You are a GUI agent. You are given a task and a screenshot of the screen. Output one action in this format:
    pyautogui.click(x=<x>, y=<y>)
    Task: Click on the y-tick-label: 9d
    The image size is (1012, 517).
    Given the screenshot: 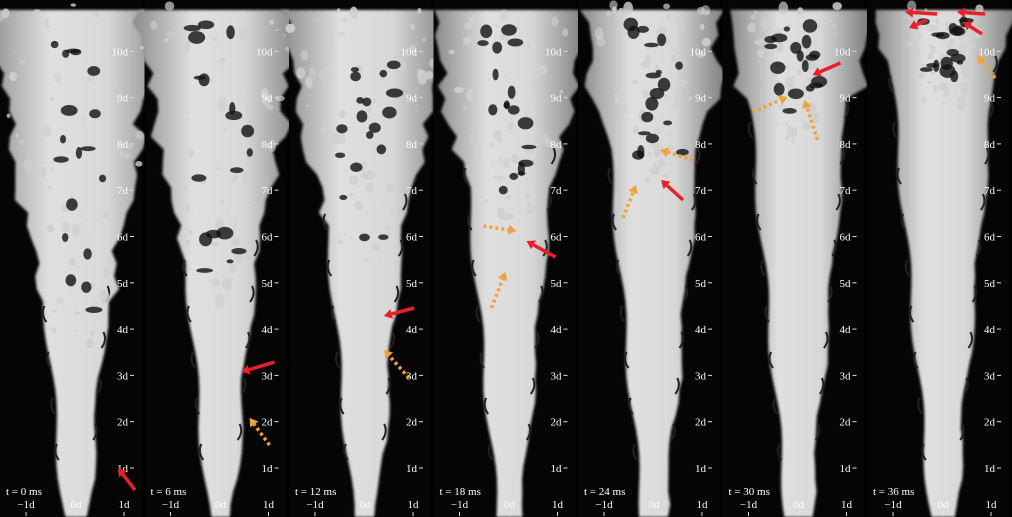 What is the action you would take?
    pyautogui.click(x=846, y=99)
    